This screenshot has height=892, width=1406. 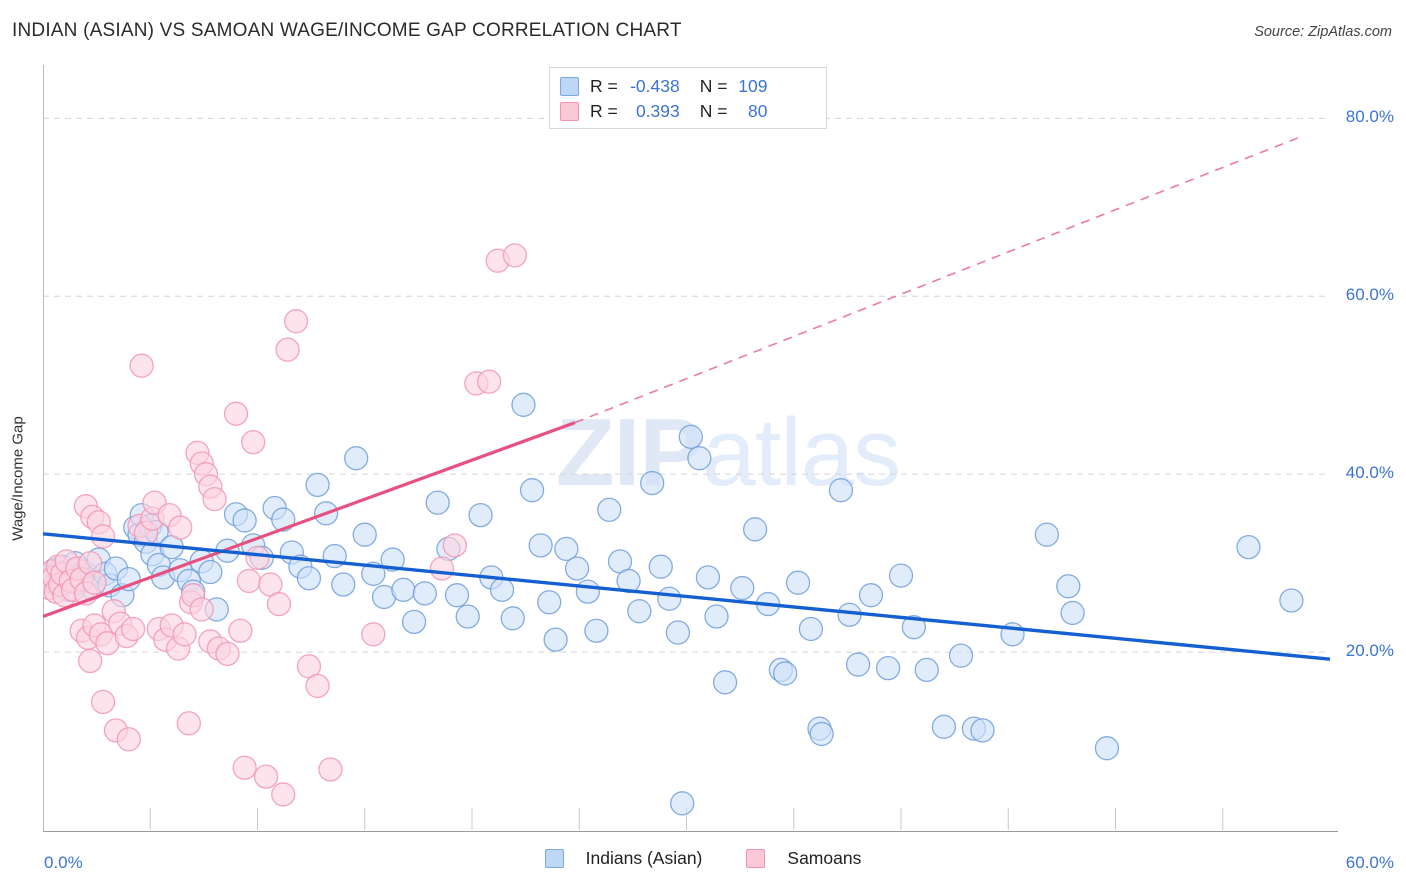 I want to click on series-legend: Indians (Asian) Samoans, so click(x=703, y=858).